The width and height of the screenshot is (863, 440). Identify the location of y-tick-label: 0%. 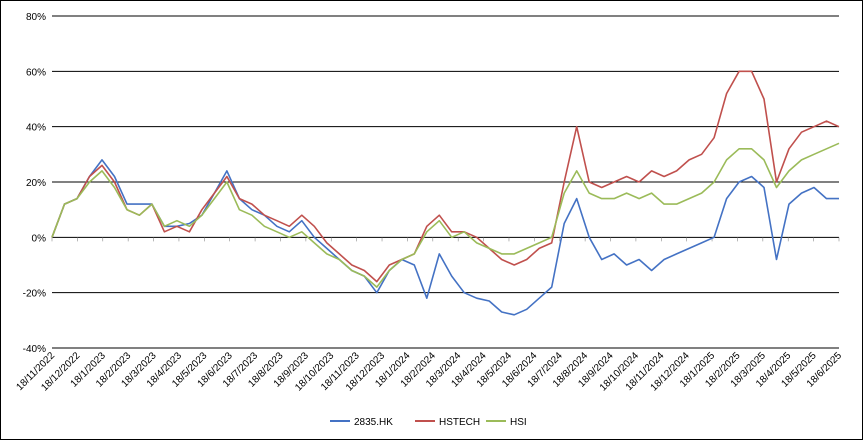
(39, 238).